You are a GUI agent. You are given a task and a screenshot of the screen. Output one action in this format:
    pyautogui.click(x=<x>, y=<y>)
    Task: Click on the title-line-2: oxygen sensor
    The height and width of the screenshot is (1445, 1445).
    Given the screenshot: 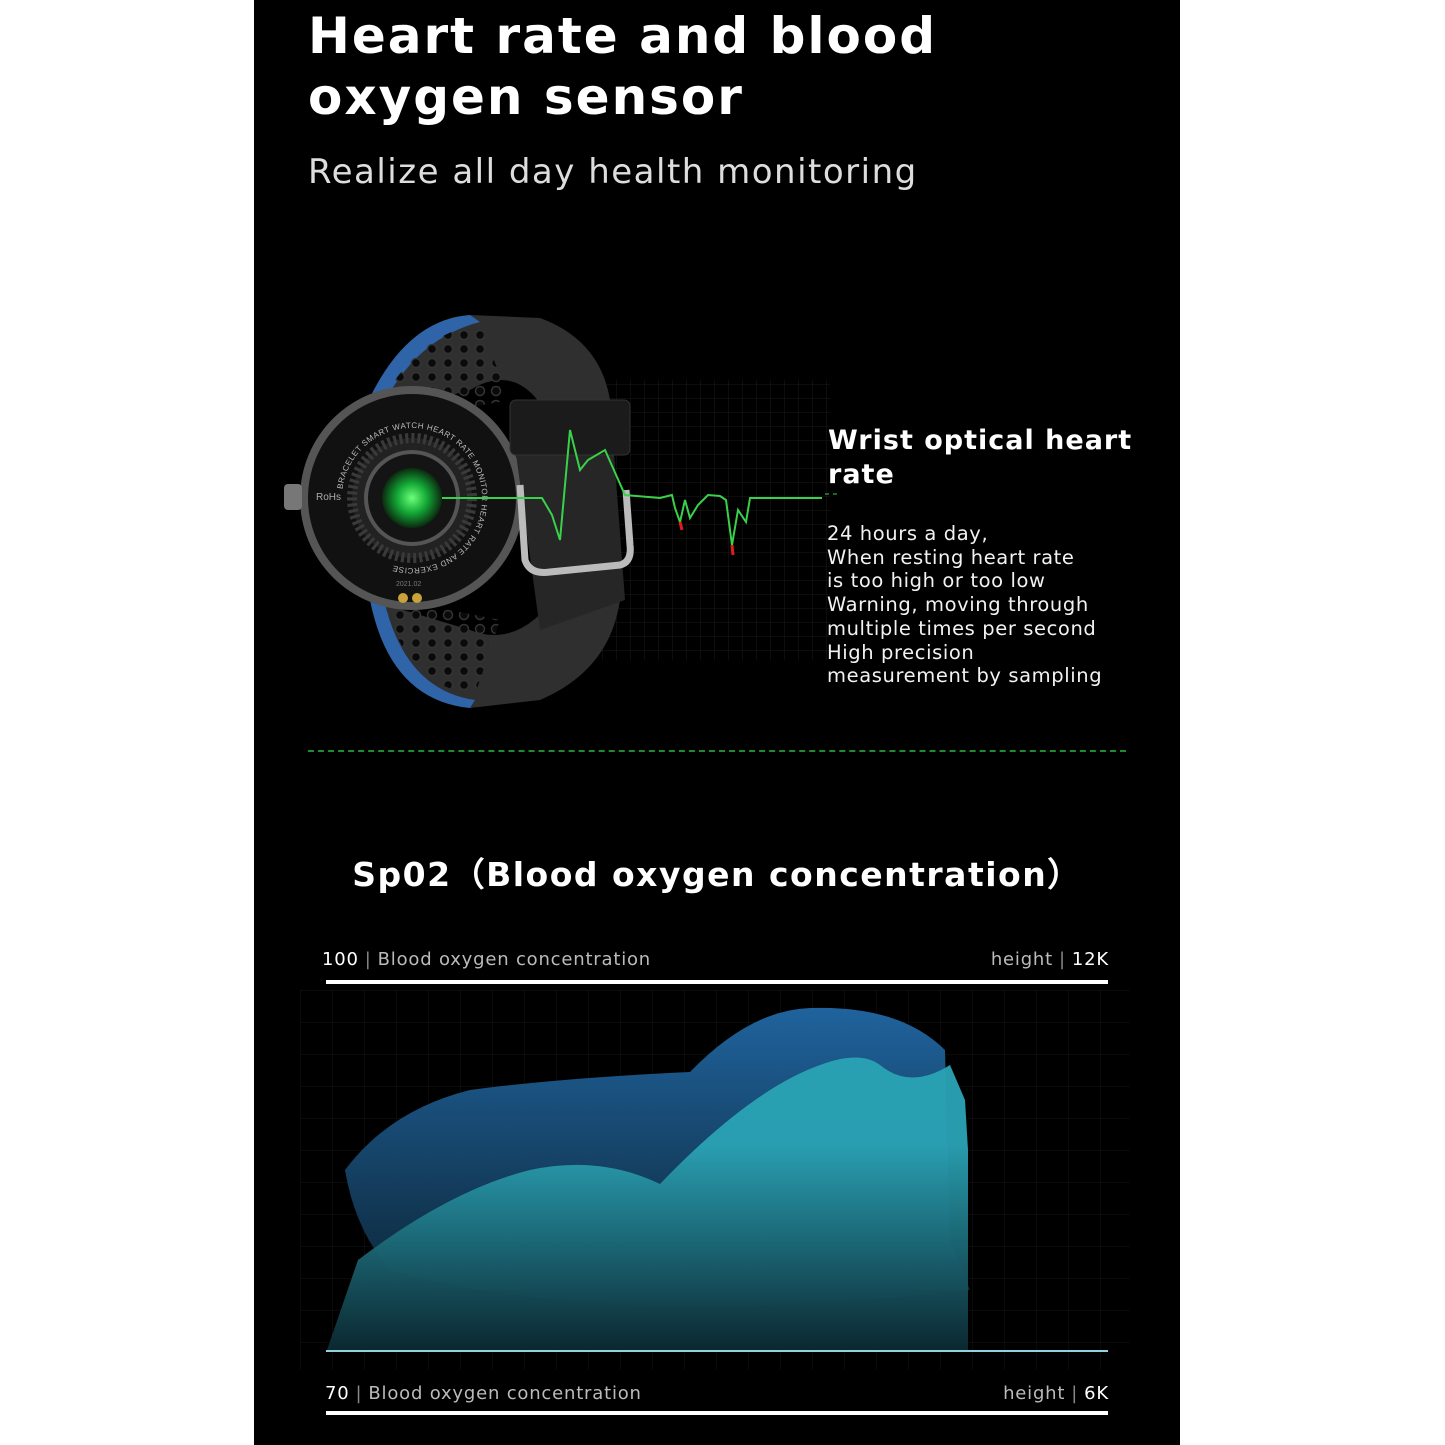 What is the action you would take?
    pyautogui.click(x=526, y=97)
    